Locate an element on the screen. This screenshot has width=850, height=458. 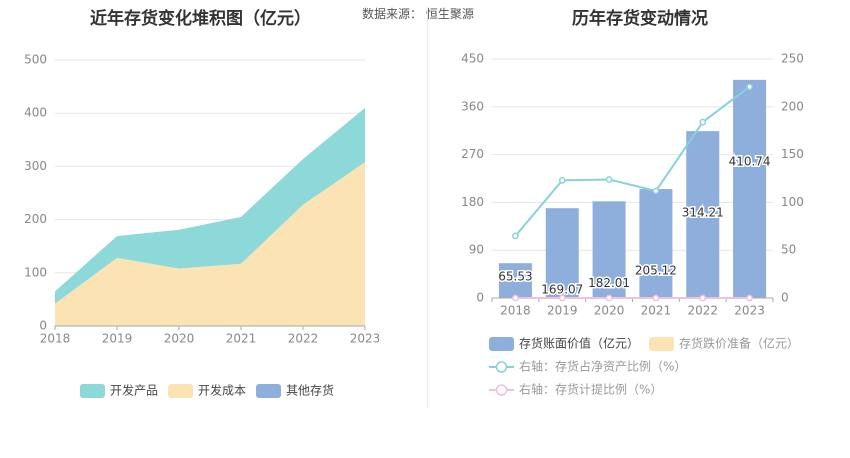
legend-label: 存货账面价值（亿元） is located at coordinates (579, 343).